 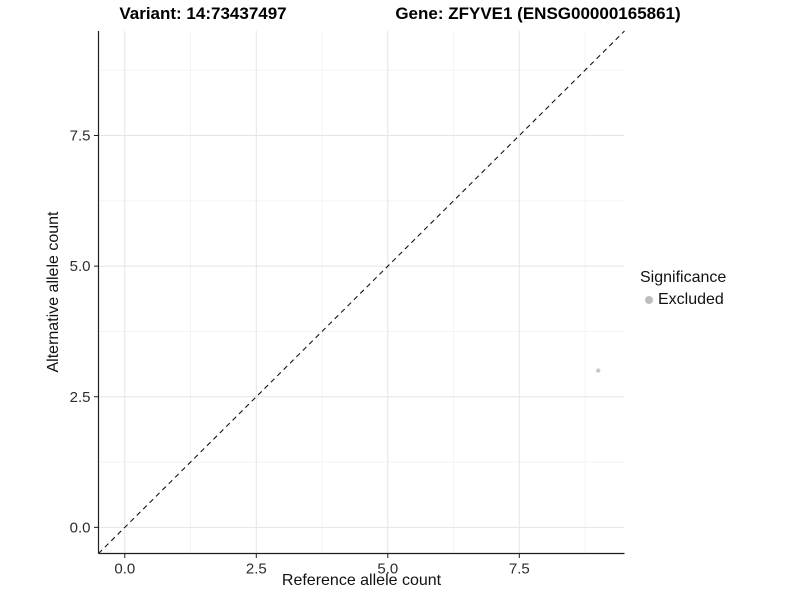 What do you see at coordinates (80, 397) in the screenshot?
I see `y-tick-label: 2.5` at bounding box center [80, 397].